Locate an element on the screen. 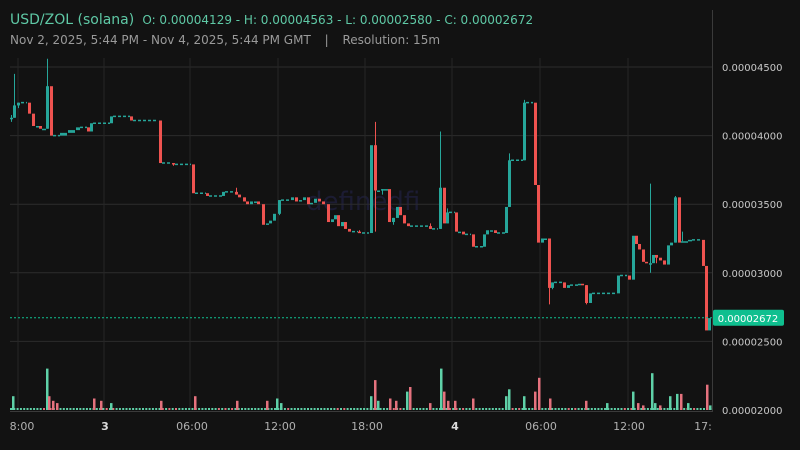  resolution-label: Resolution: 15m is located at coordinates (391, 40).